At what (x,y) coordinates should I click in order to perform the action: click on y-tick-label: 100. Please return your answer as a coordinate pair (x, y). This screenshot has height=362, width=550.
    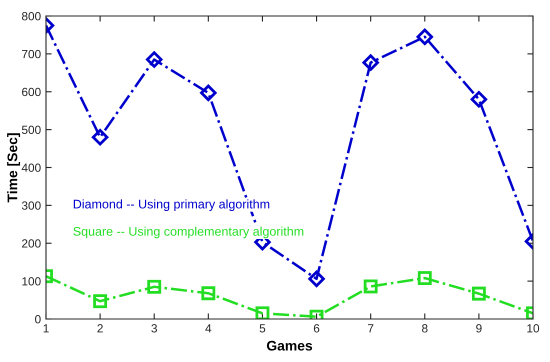
    Looking at the image, I should click on (31, 281).